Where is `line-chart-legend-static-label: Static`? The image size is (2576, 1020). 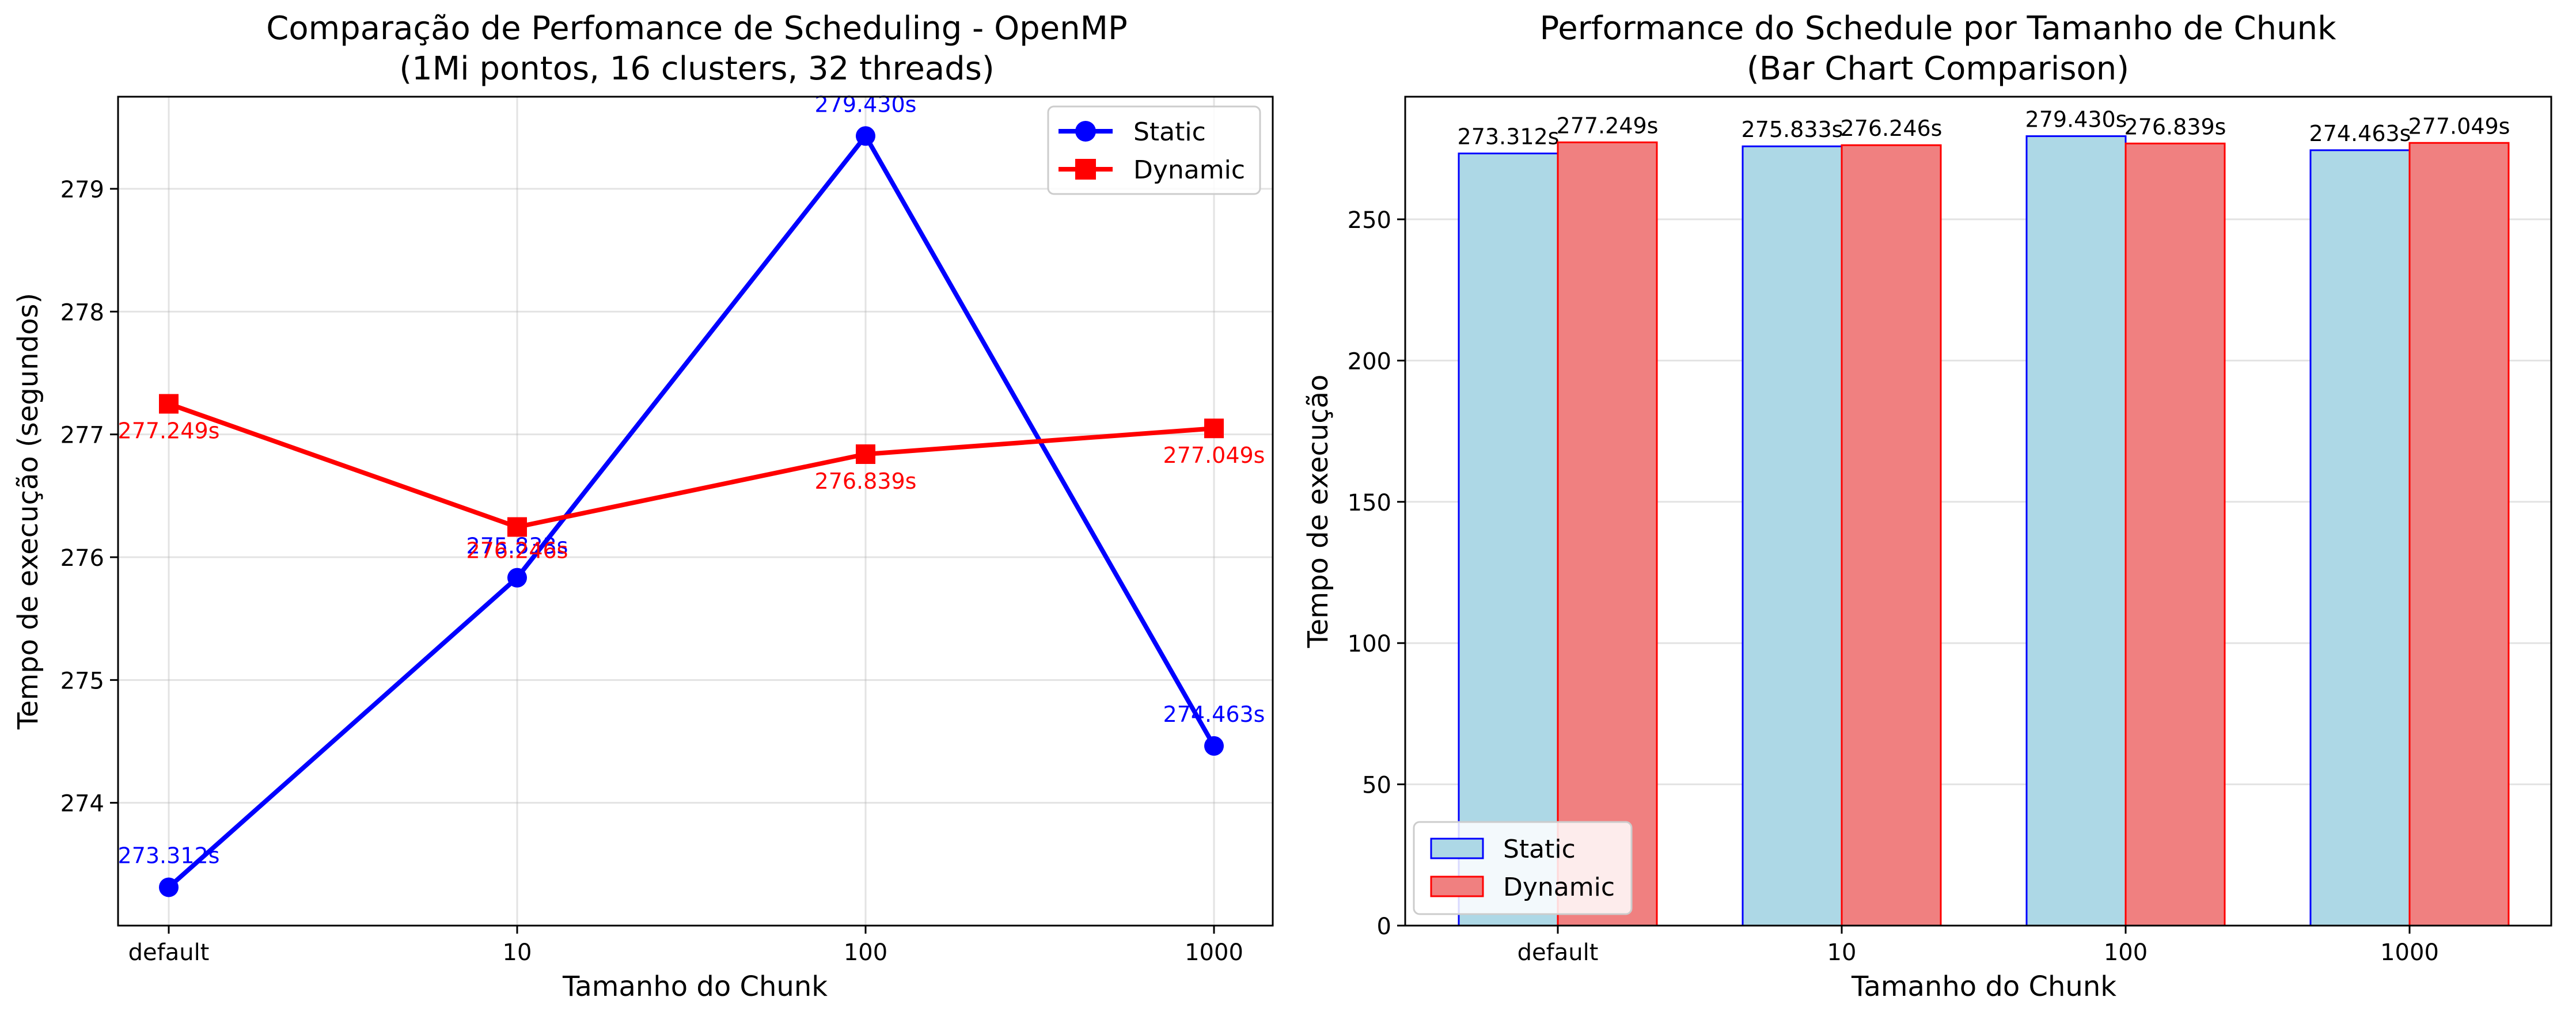 line-chart-legend-static-label: Static is located at coordinates (1169, 132).